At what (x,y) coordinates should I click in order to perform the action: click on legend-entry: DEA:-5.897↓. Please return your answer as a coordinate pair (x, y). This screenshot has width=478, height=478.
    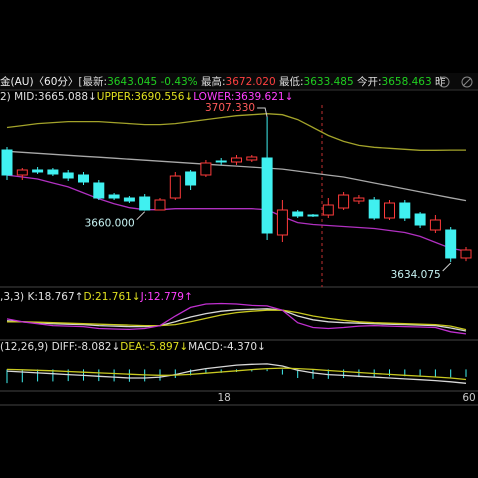
    Looking at the image, I should click on (154, 347).